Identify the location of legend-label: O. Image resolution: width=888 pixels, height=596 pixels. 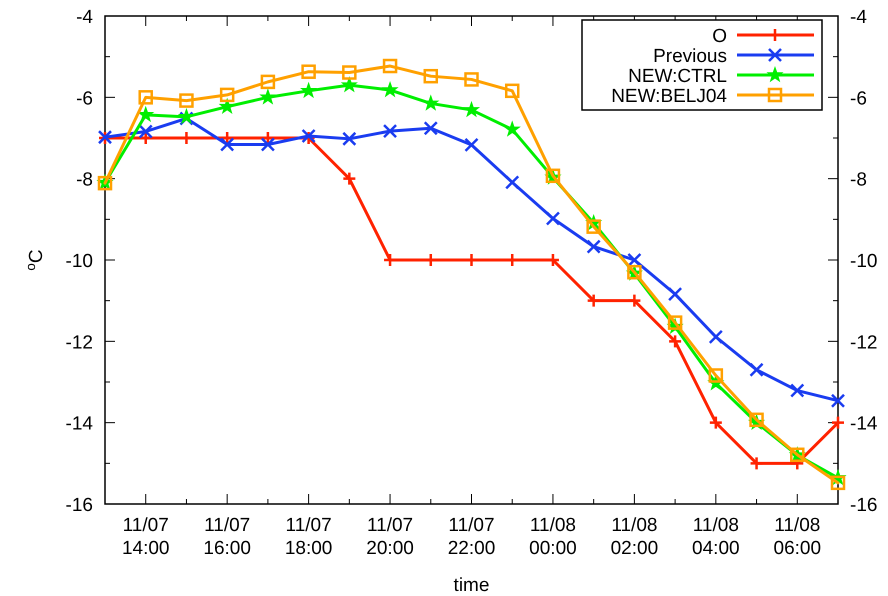
(719, 36).